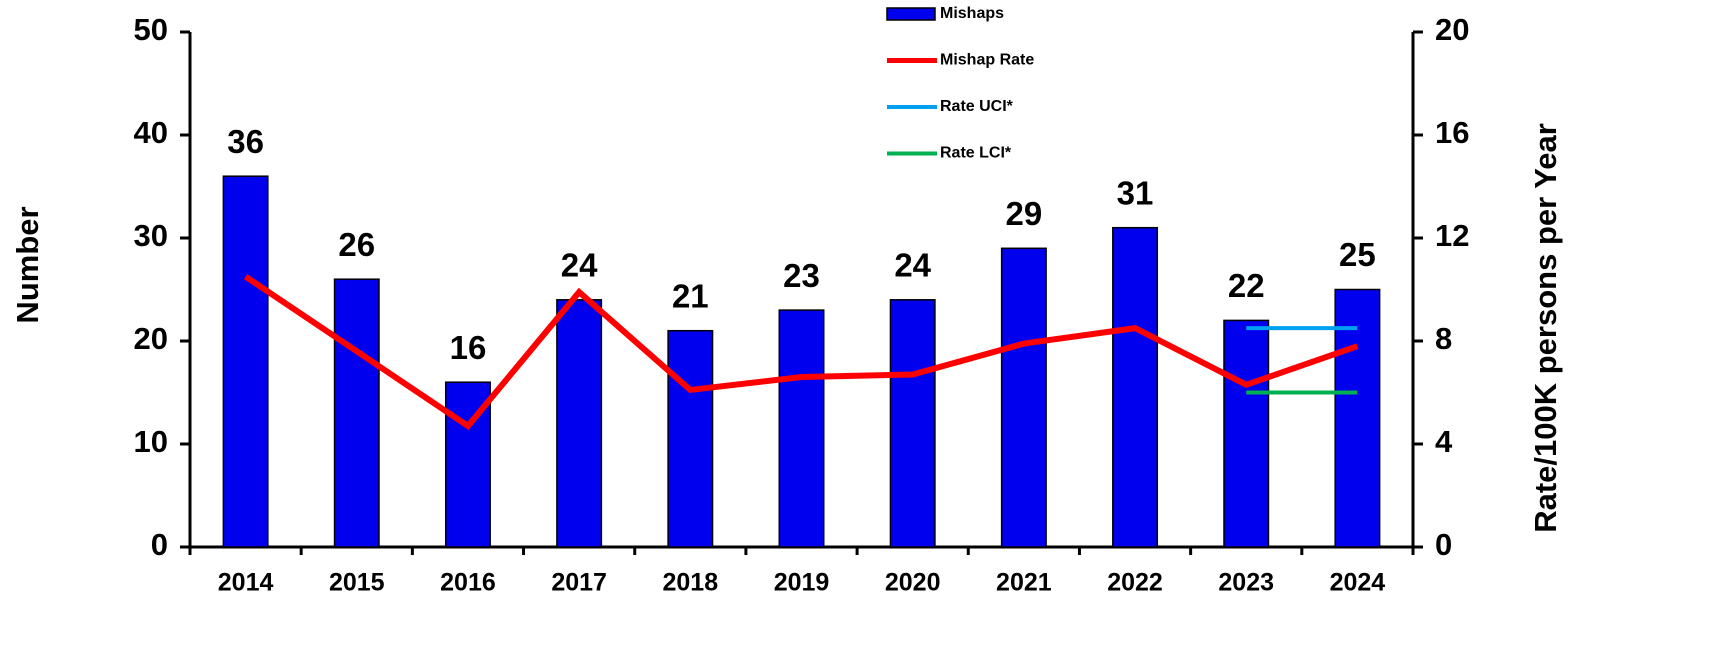 The width and height of the screenshot is (1725, 658). Describe the element at coordinates (1452, 132) in the screenshot. I see `y2-tick-label: 16` at that location.